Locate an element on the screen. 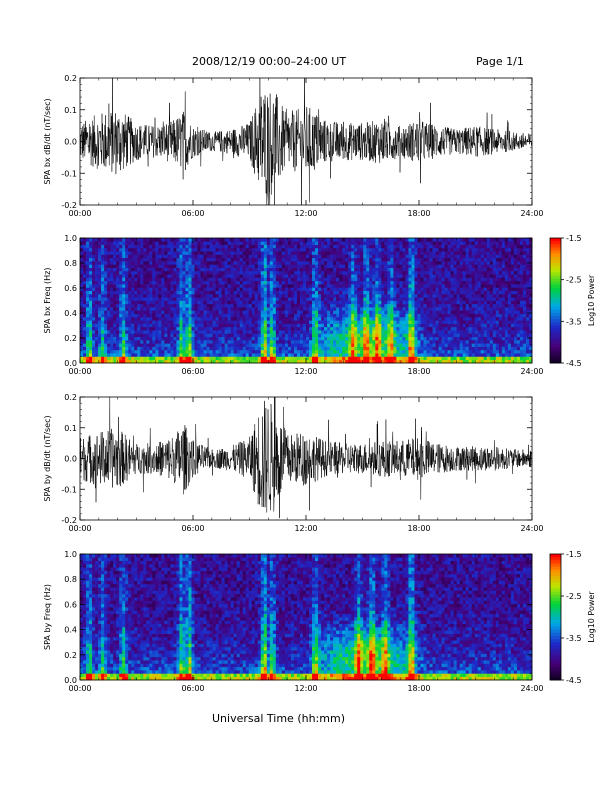 The height and width of the screenshot is (792, 612). y-tick-label: -0.2 is located at coordinates (69, 205).